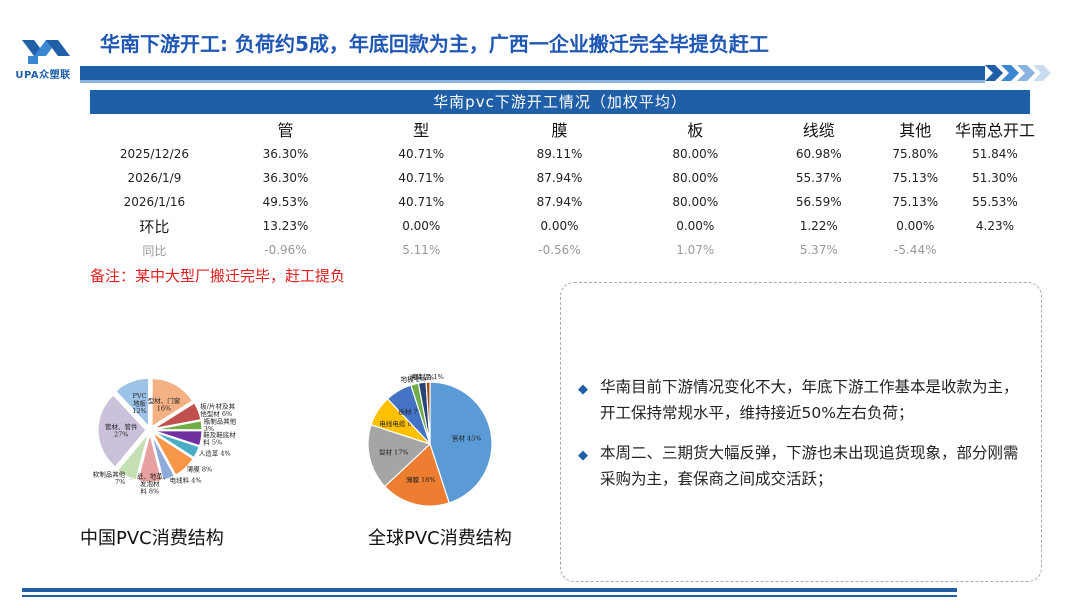 Image resolution: width=1080 pixels, height=608 pixels. What do you see at coordinates (154, 202) in the screenshot?
I see `row-label: 2026/1/16` at bounding box center [154, 202].